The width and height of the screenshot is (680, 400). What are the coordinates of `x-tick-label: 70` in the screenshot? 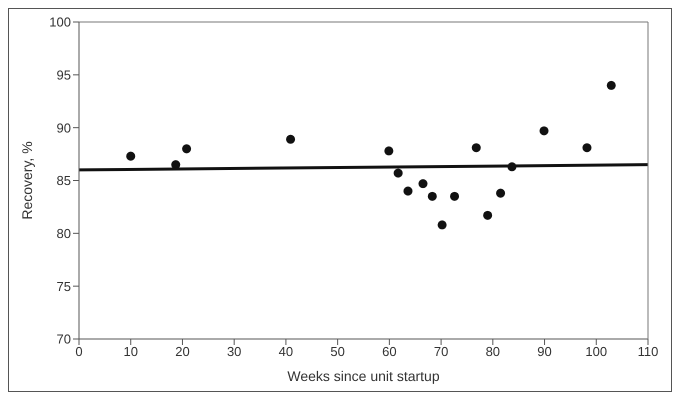 It's located at (441, 352).